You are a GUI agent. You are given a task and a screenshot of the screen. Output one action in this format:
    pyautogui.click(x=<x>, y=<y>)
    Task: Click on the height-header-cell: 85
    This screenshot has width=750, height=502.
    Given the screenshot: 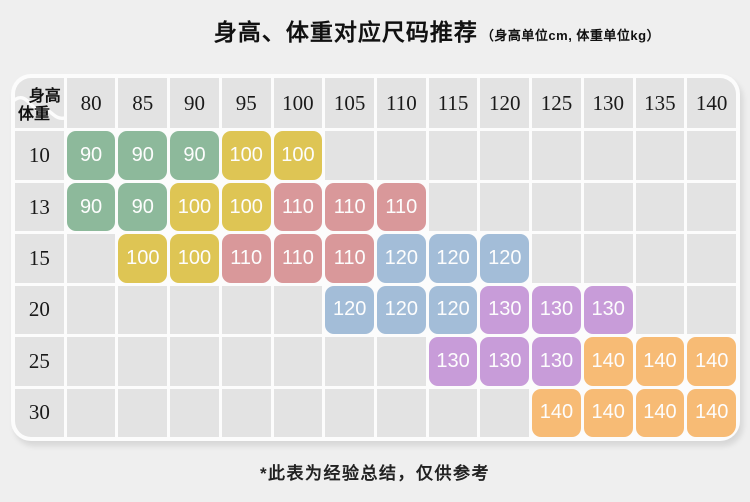 What is the action you would take?
    pyautogui.click(x=143, y=103)
    